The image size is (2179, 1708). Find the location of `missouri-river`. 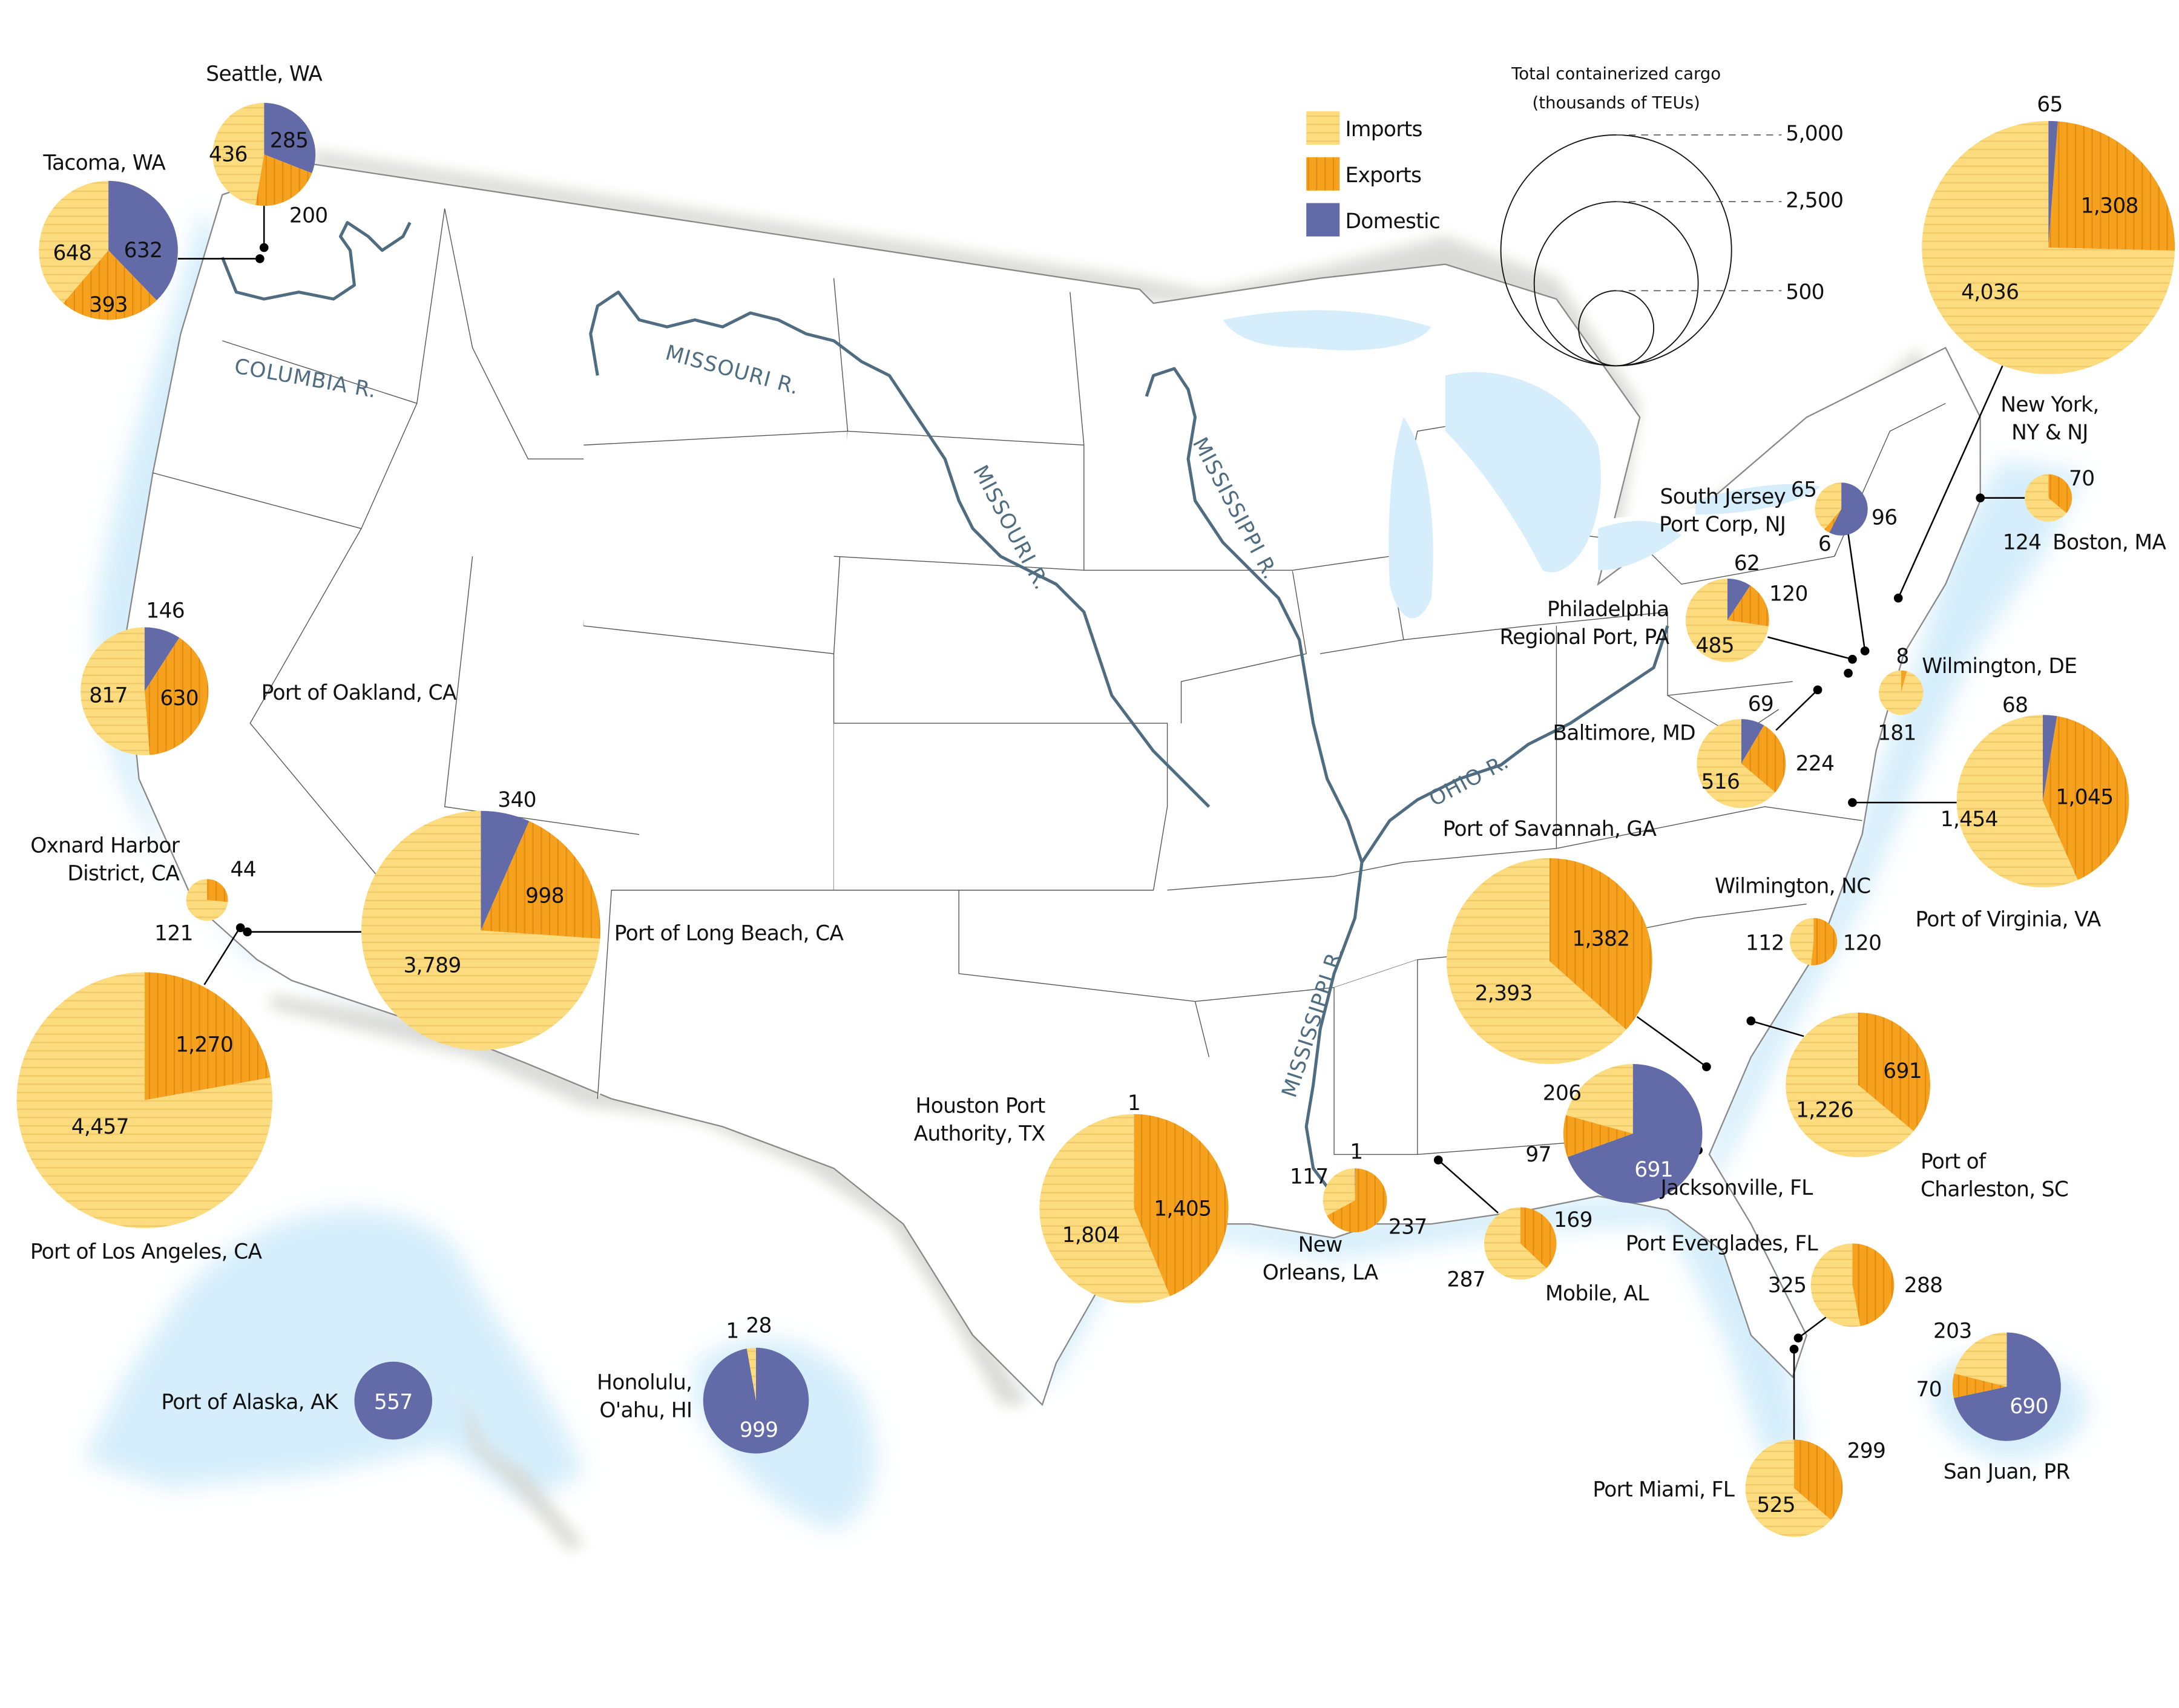

missouri-river is located at coordinates (900, 549).